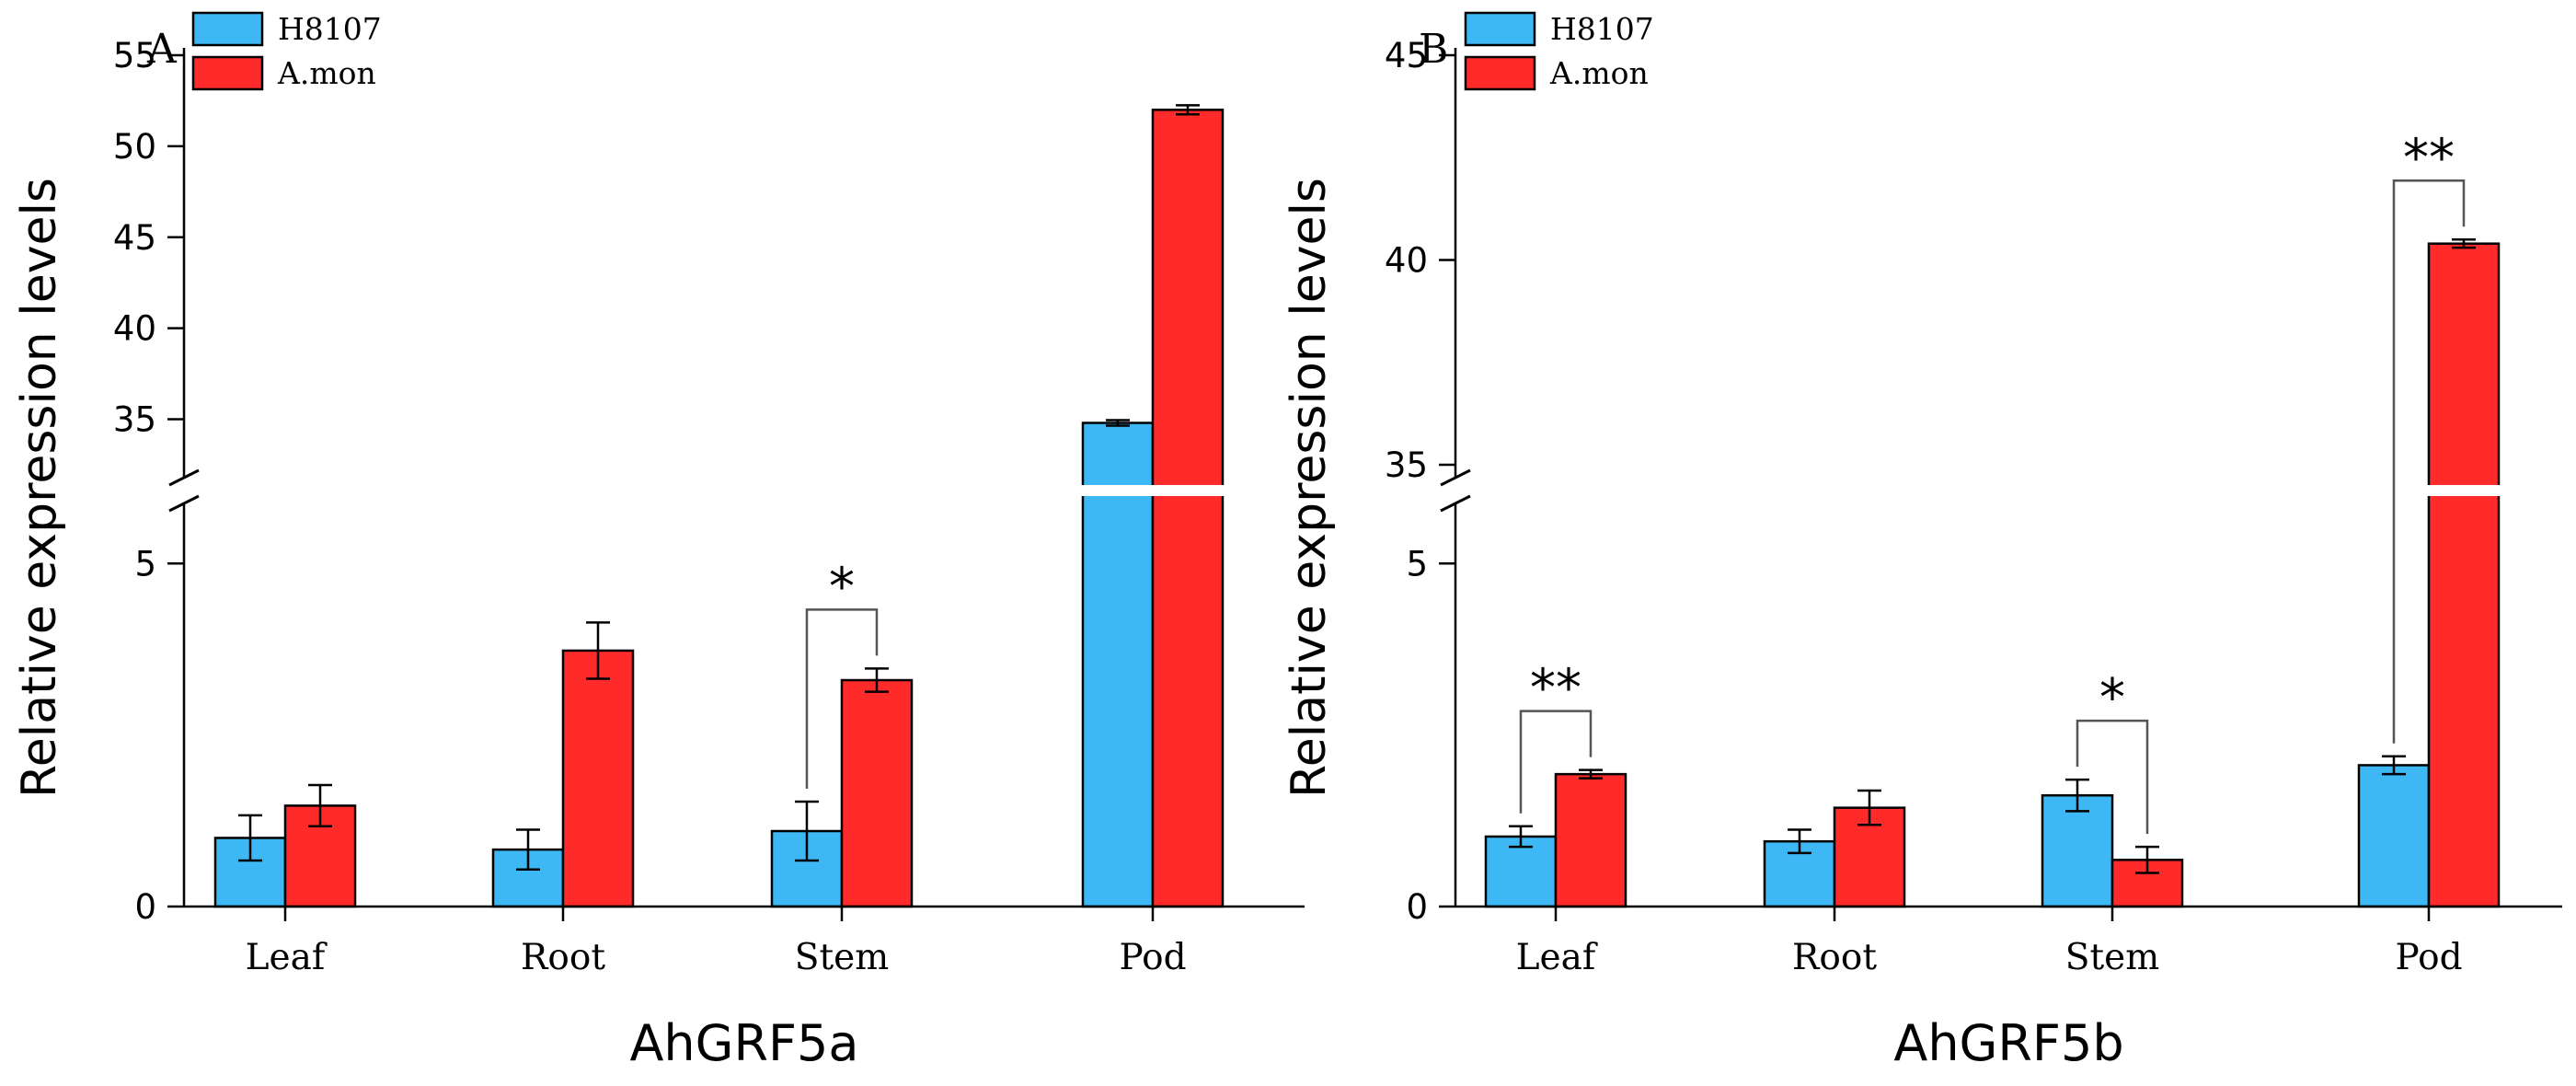  Describe the element at coordinates (743, 1043) in the screenshot. I see `x-axis-title: AhGRF5a` at that location.